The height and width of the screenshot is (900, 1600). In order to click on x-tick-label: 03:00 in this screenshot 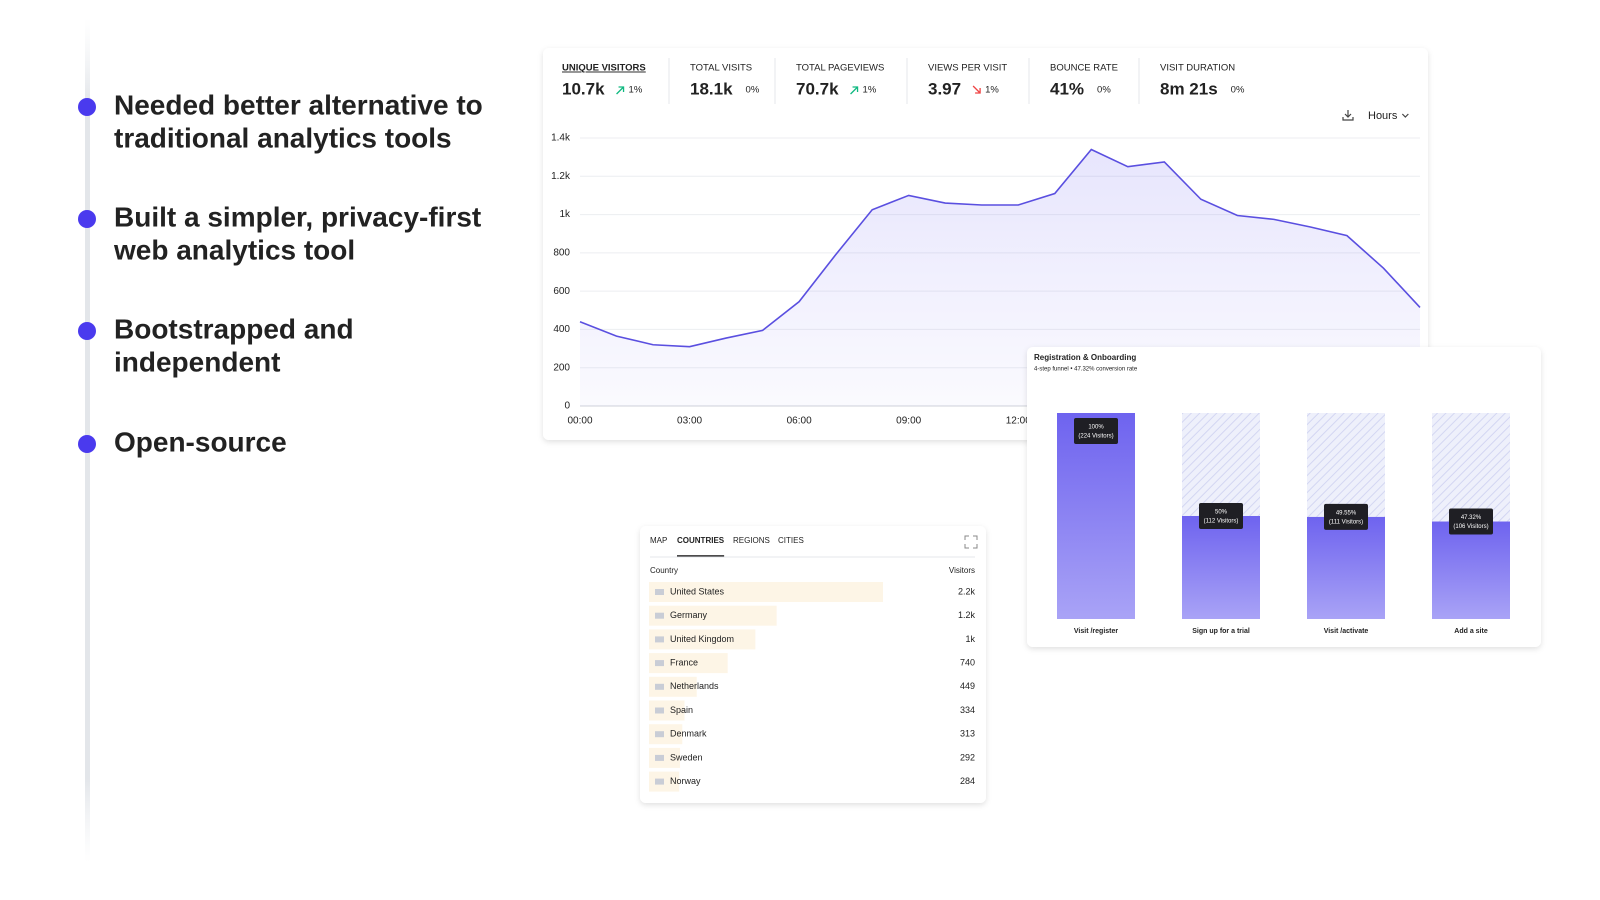, I will do `click(689, 421)`.